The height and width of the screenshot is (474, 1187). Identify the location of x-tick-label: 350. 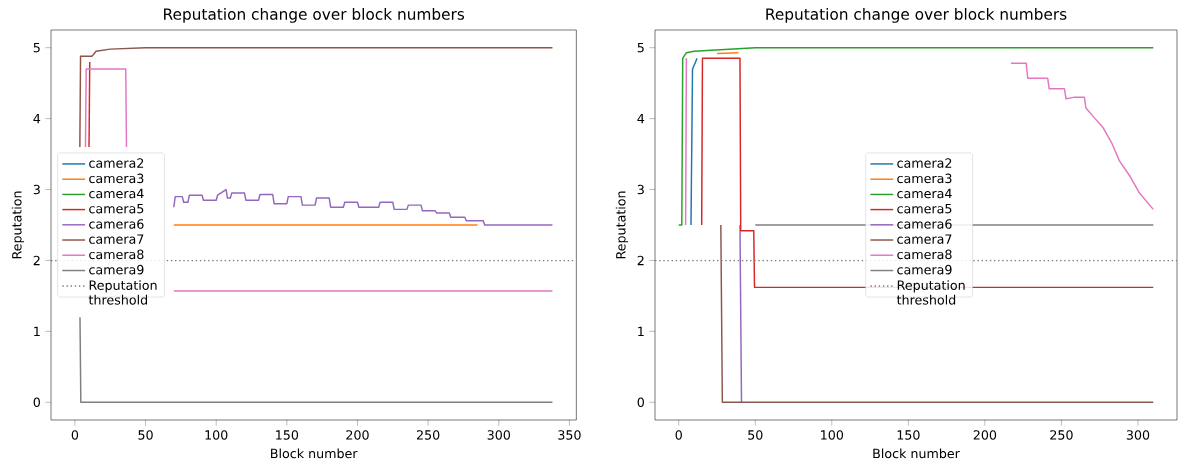
(569, 435).